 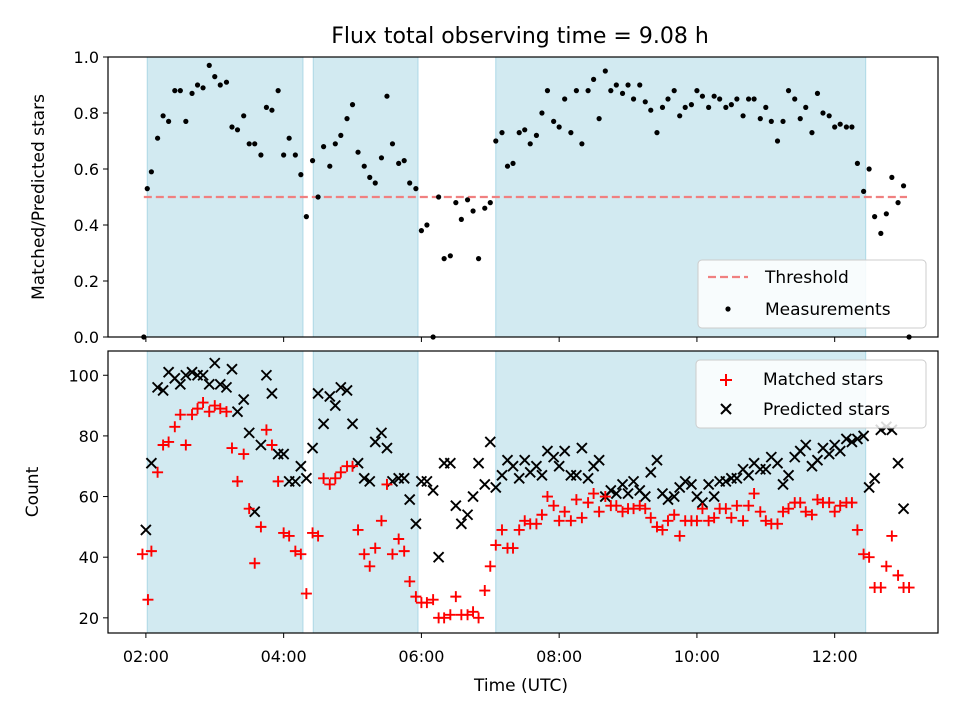 I want to click on bottom-legend: Matched stars Predicted stars, so click(x=811, y=394).